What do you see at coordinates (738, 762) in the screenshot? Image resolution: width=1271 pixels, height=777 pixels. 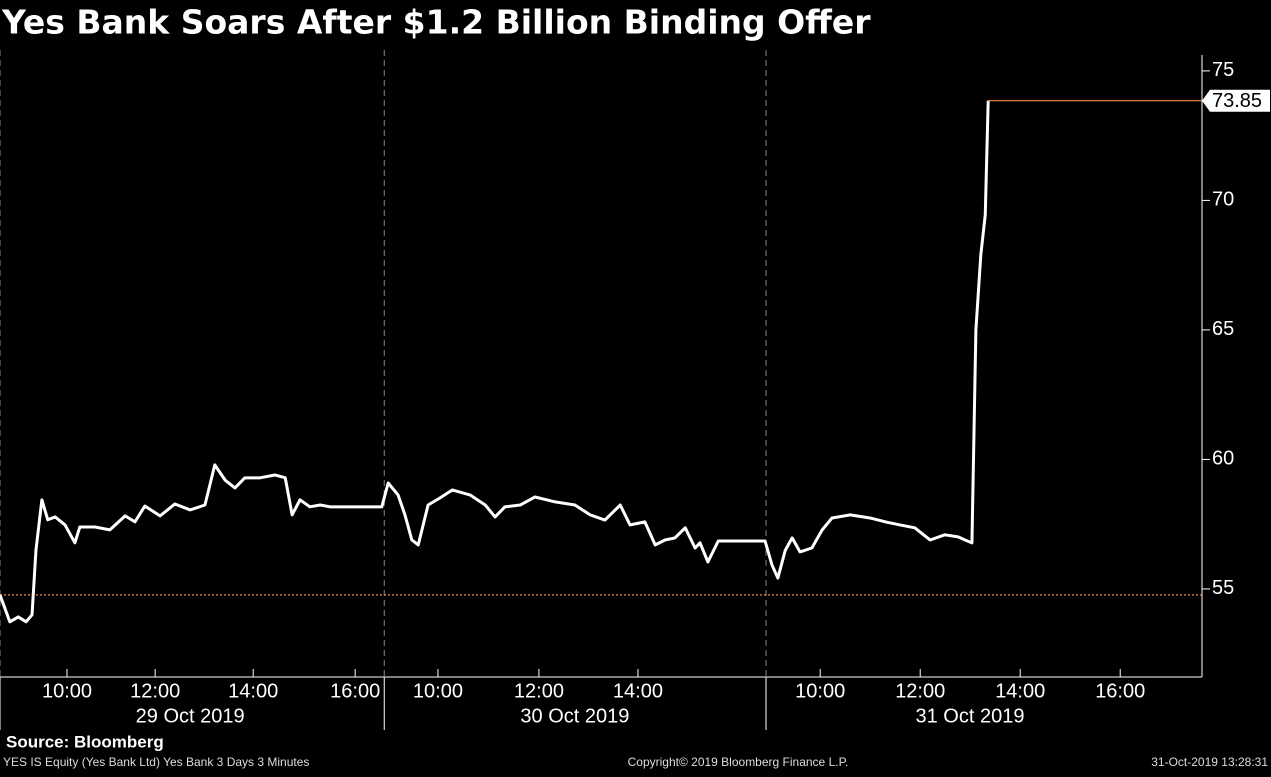 I see `footer-center: Copyright© 2019 Bloomberg Finance L.P.` at bounding box center [738, 762].